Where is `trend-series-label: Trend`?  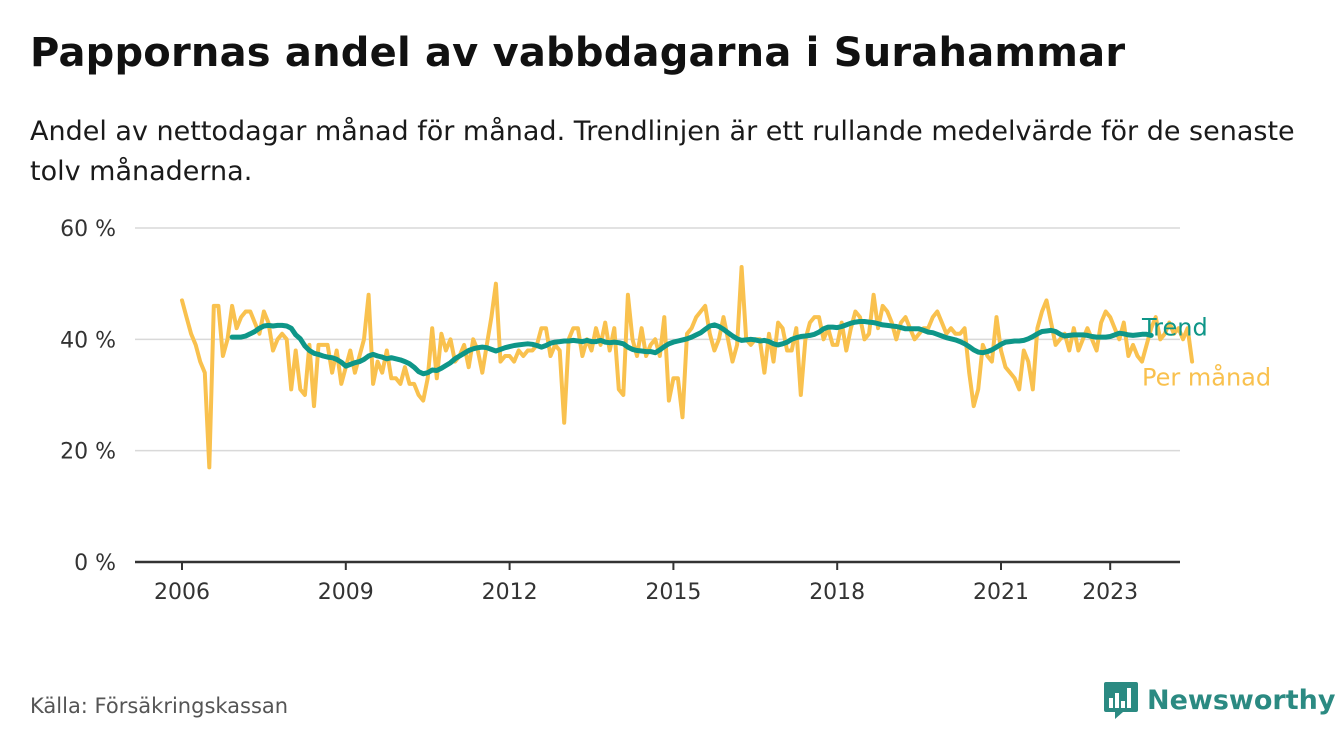 trend-series-label: Trend is located at coordinates (1174, 327).